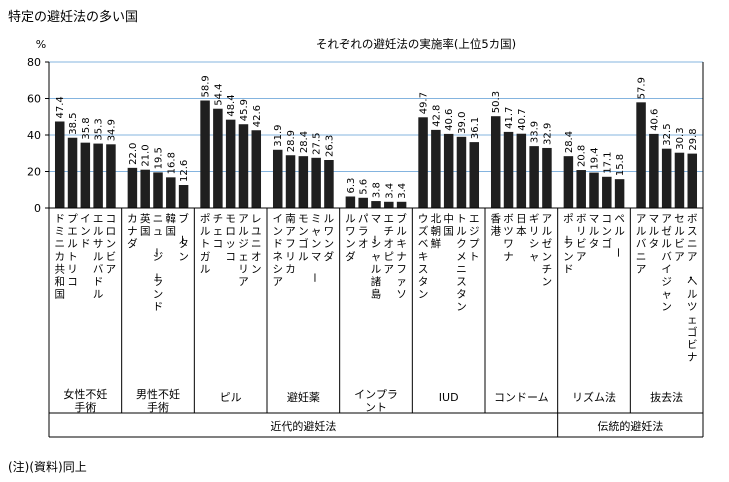 The image size is (729, 482). Describe the element at coordinates (692, 219) in the screenshot. I see `country-label-char: ボ` at that location.